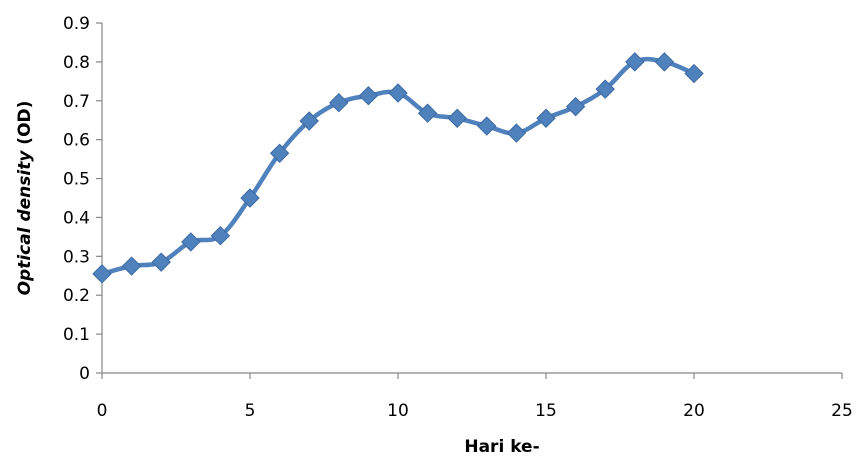  I want to click on x-tick-label: 20, so click(694, 411).